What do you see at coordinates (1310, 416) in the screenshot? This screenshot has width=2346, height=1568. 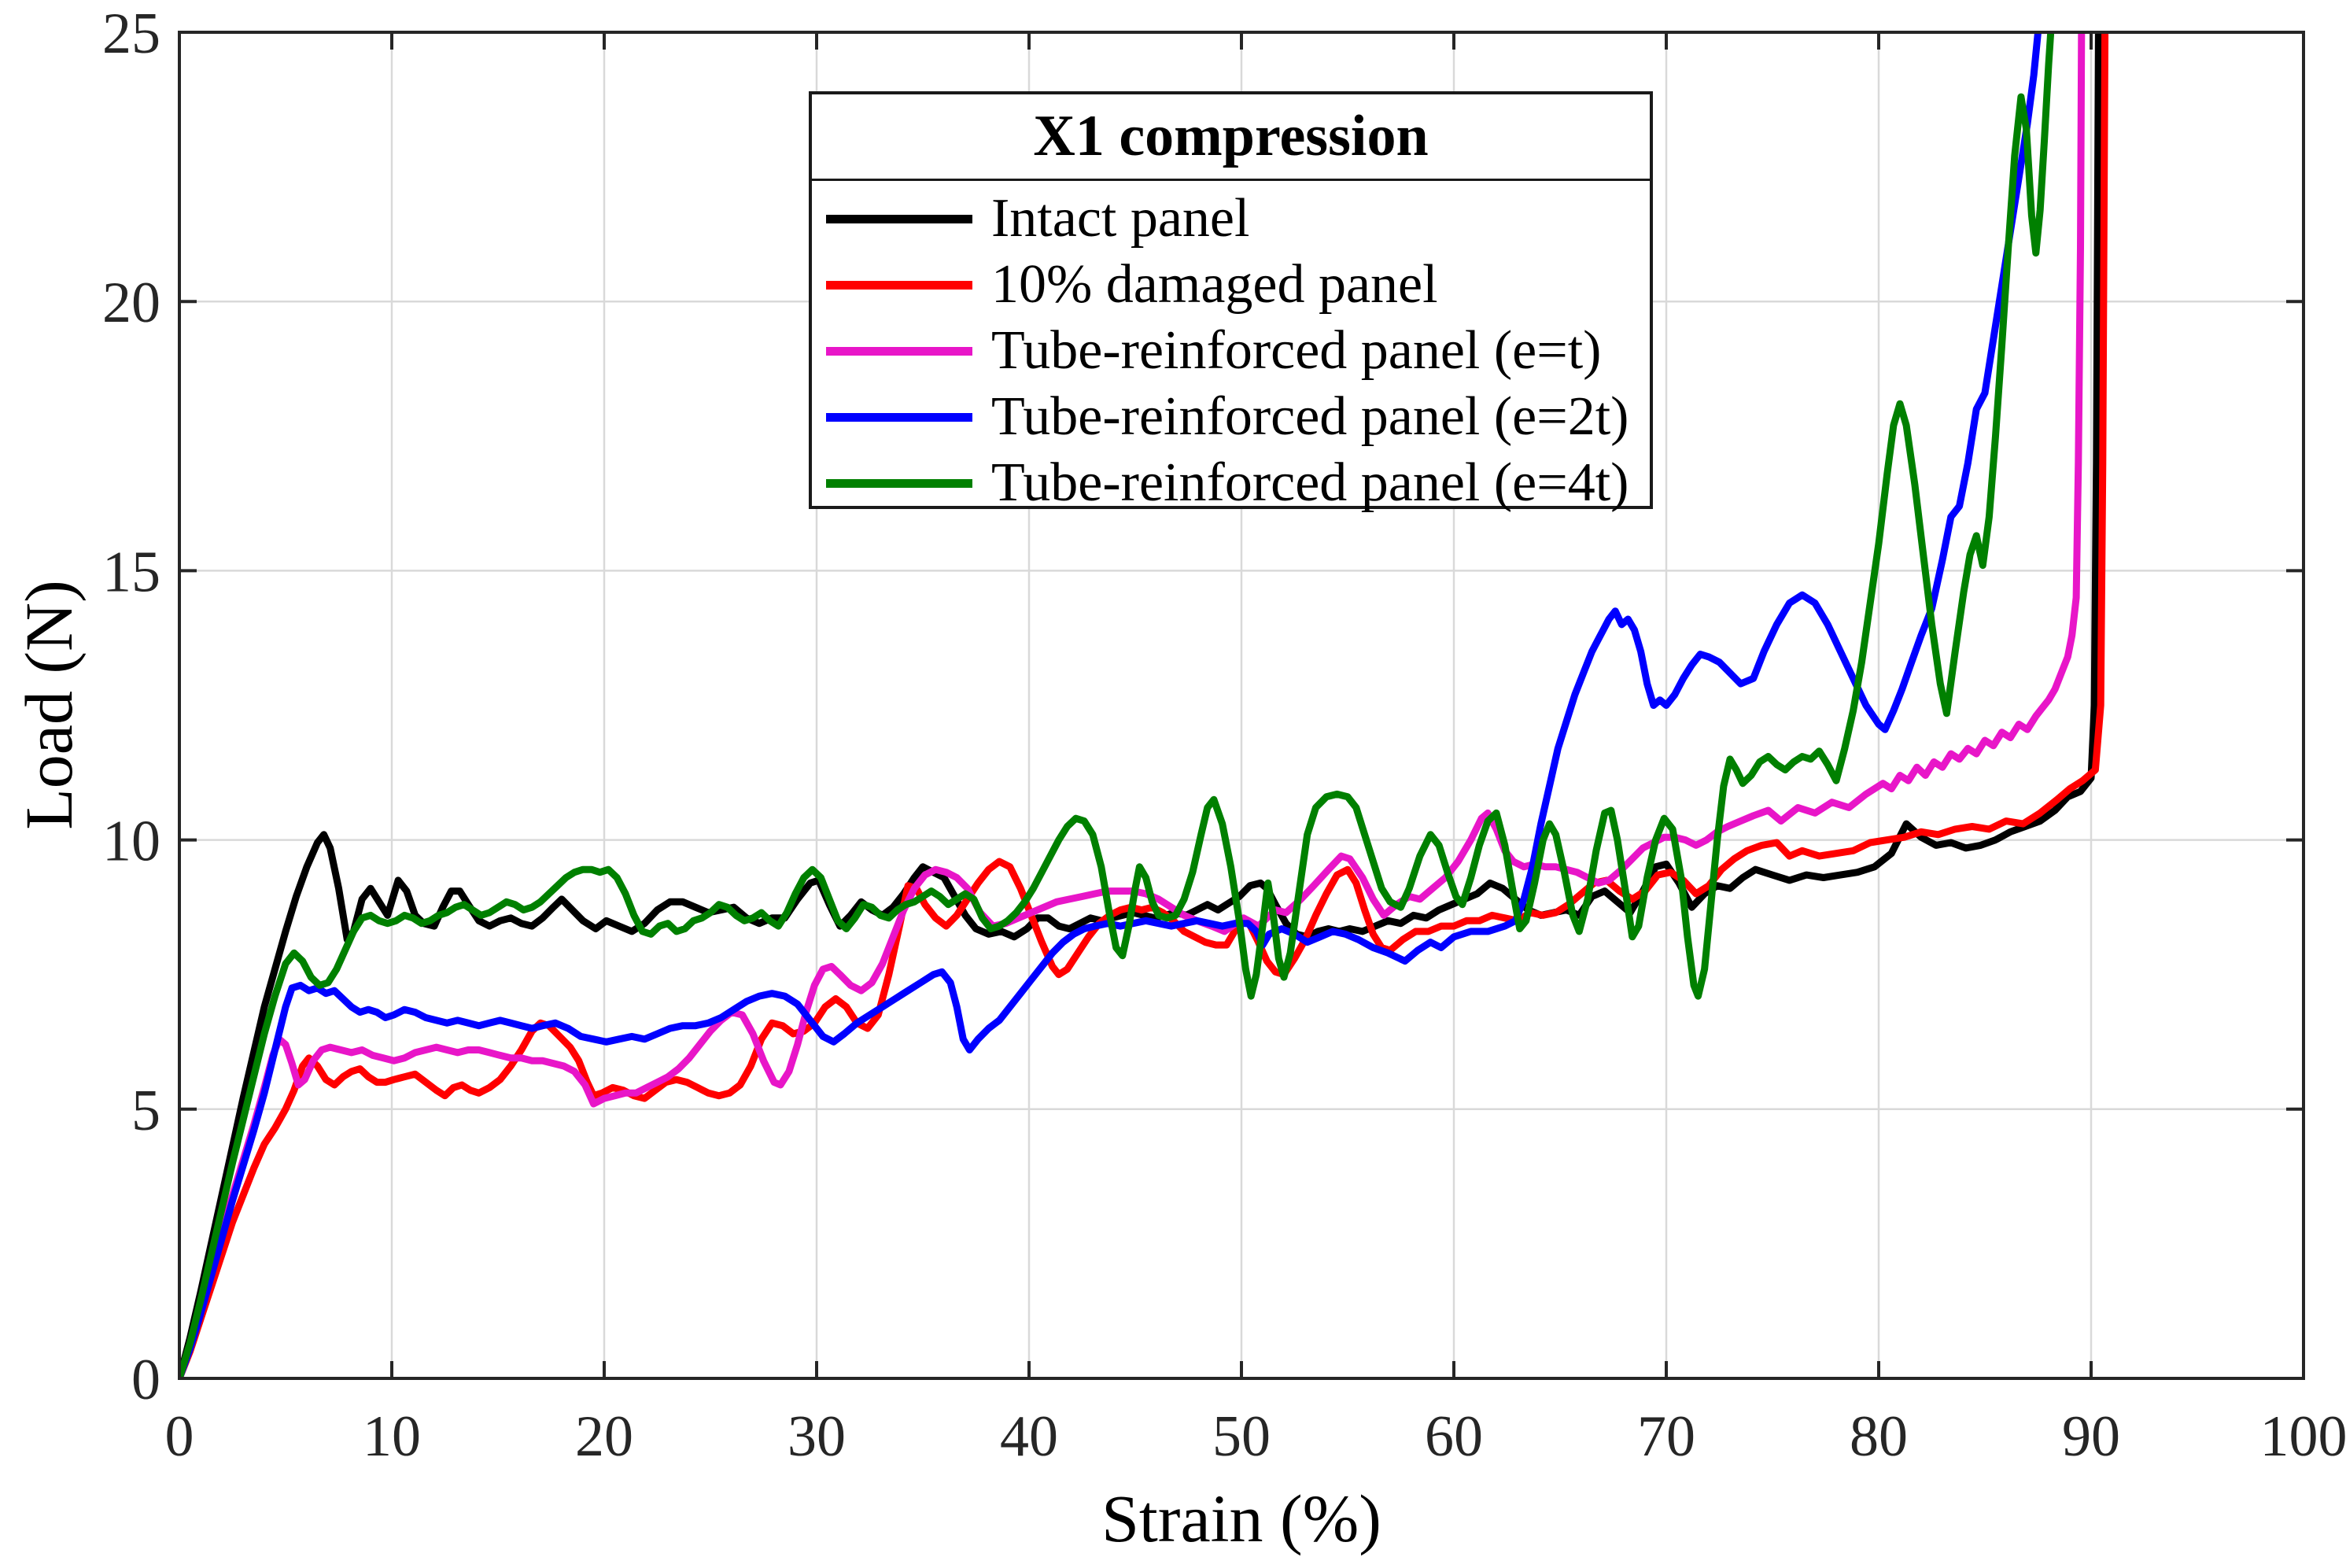 I see `legend-item-label: Tube-reinforced panel (e=2t)` at bounding box center [1310, 416].